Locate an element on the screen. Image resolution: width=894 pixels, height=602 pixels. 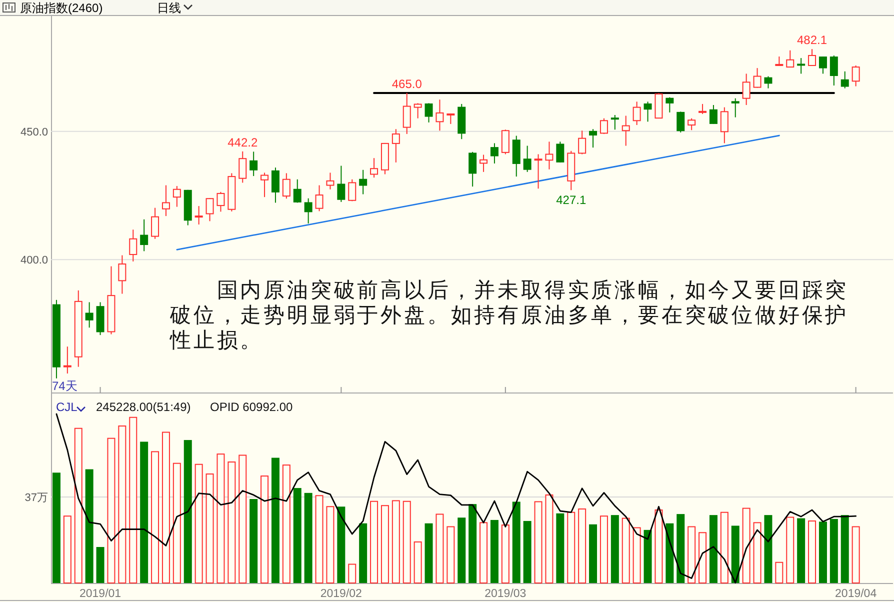
annotation: 国内原油突破前高以后，并未取得实质涨幅，如今又要回踩突破位，走势明显弱于外盘。如持有原油多单，要在突破位做好保护性止损。 is located at coordinates (509, 315).